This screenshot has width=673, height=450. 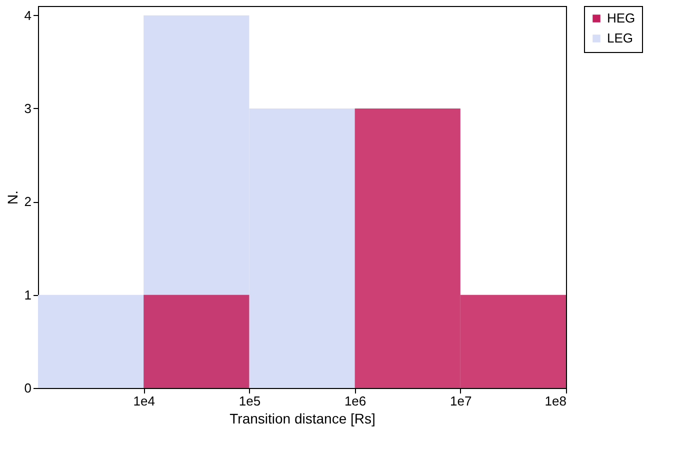 What do you see at coordinates (28, 202) in the screenshot?
I see `y-tick-label: 2` at bounding box center [28, 202].